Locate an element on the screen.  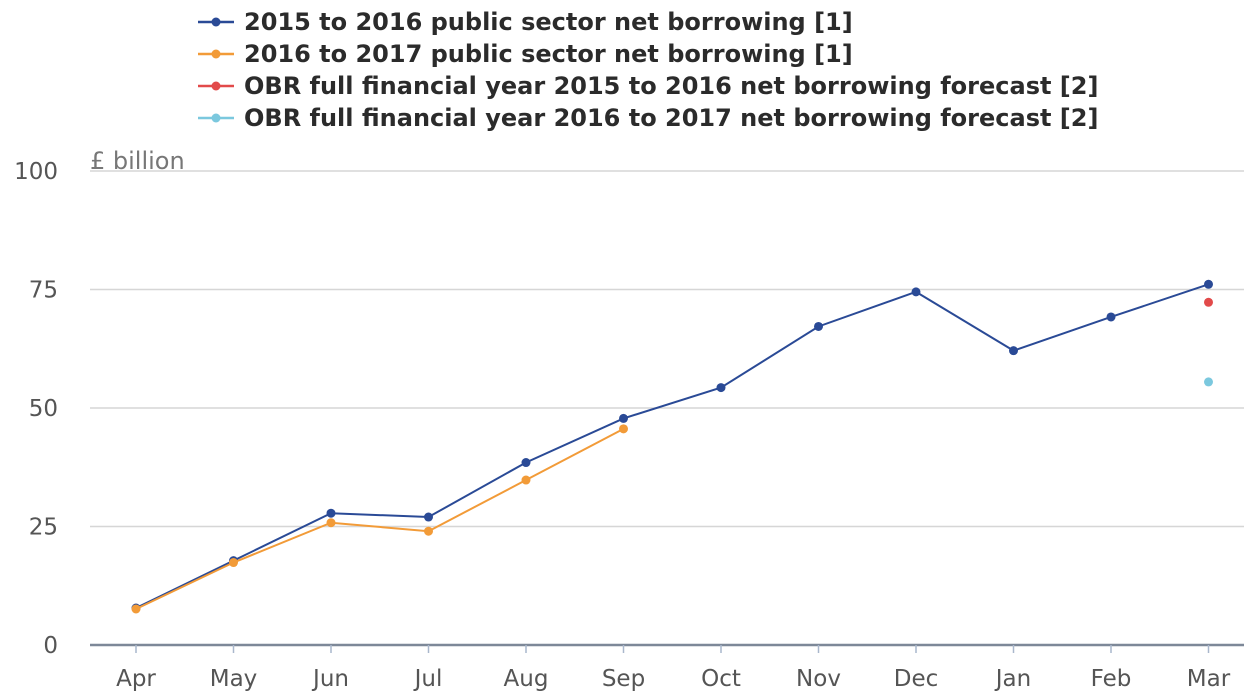
y-axis-ticks: 0 25 50 75 100 is located at coordinates (36, 409).